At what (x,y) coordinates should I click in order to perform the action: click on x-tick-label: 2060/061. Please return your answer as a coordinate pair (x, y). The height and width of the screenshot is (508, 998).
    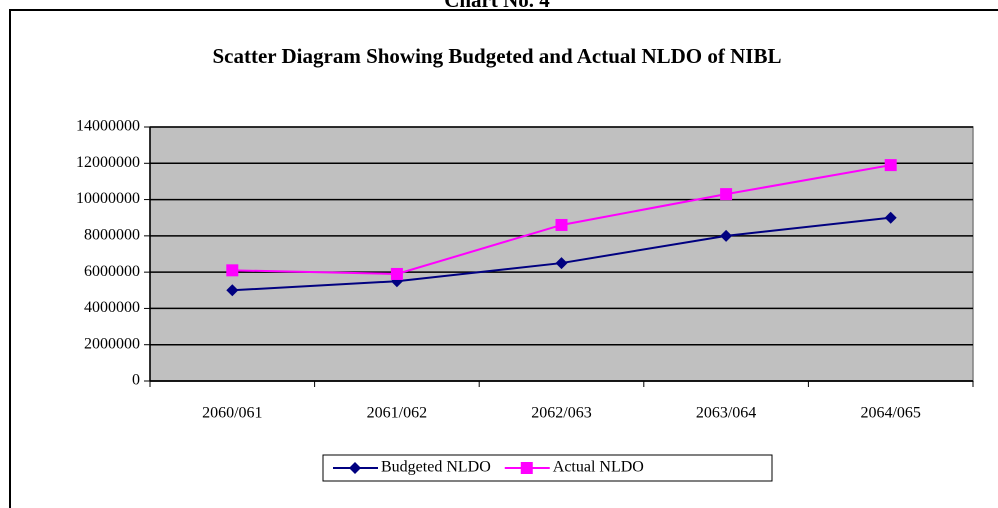
    Looking at the image, I should click on (232, 413).